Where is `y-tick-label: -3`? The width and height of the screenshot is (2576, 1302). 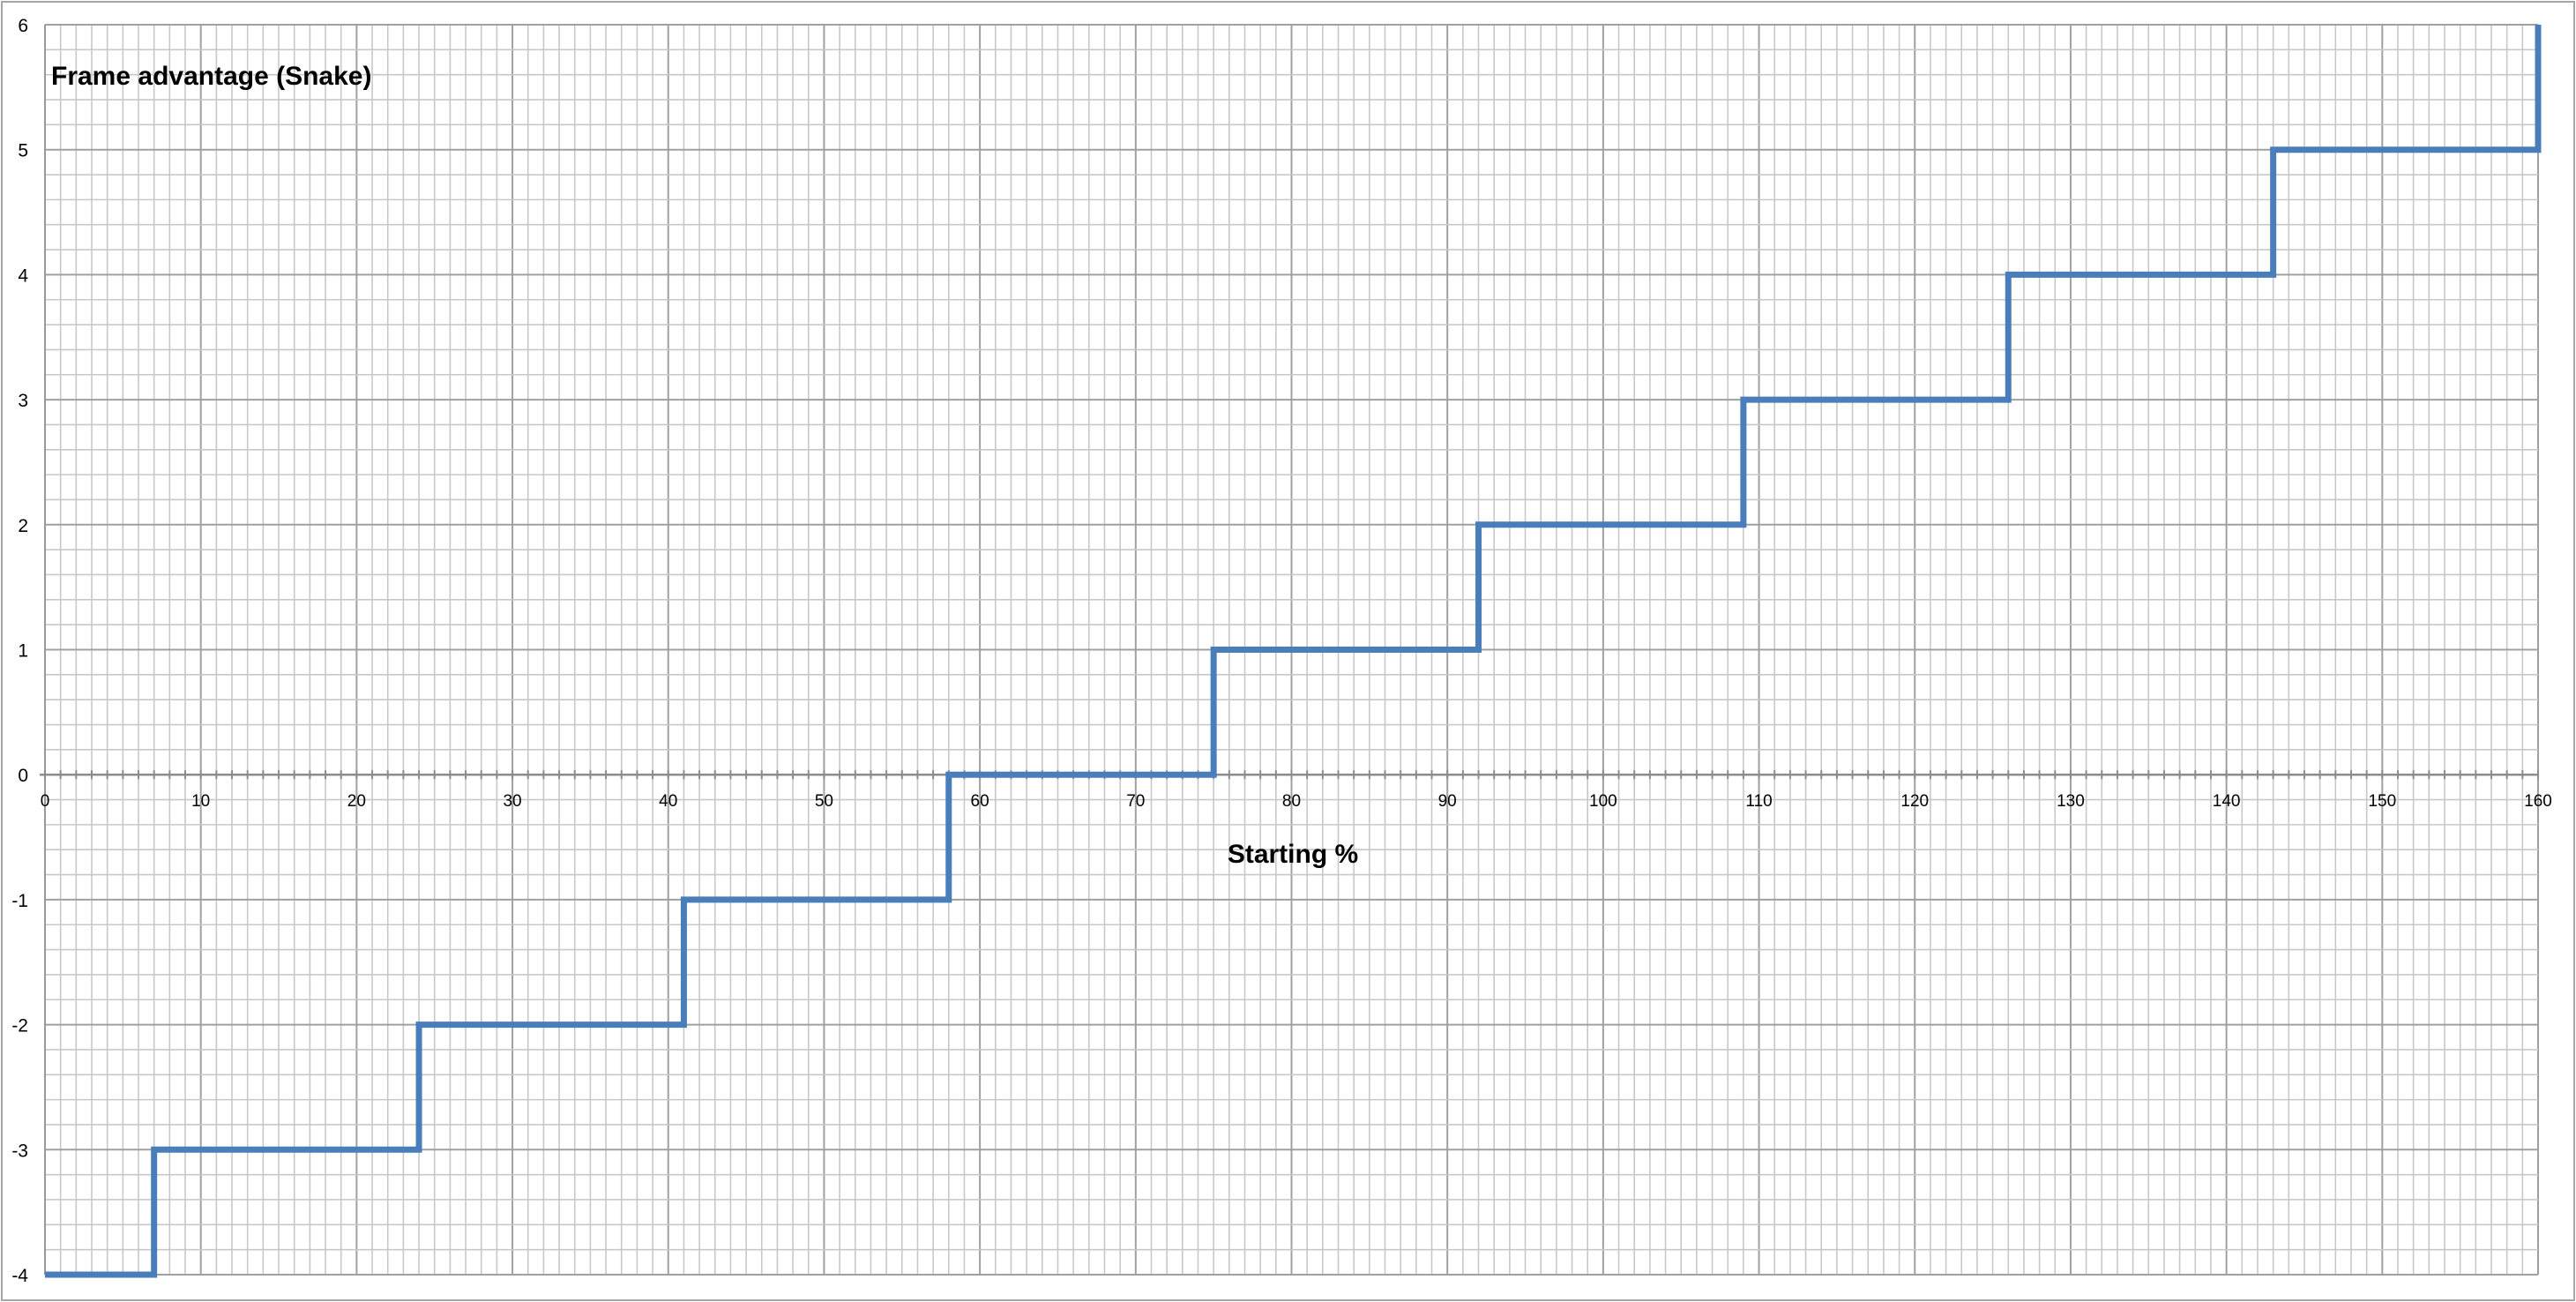
y-tick-label: -3 is located at coordinates (19, 1151).